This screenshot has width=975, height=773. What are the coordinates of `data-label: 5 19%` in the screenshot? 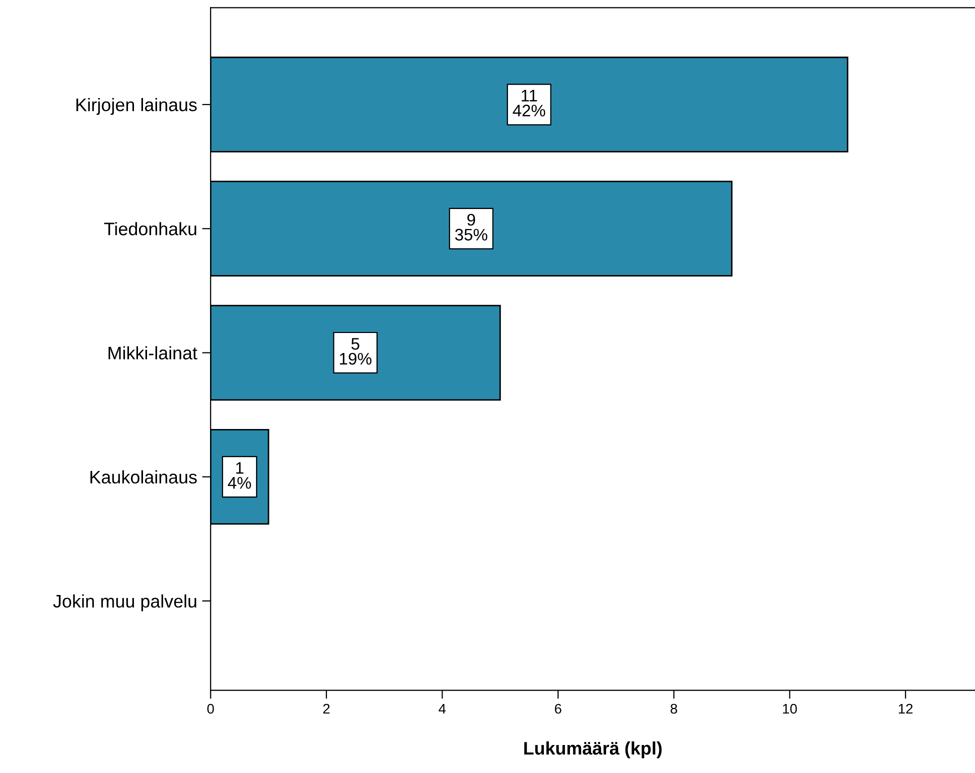 It's located at (356, 351).